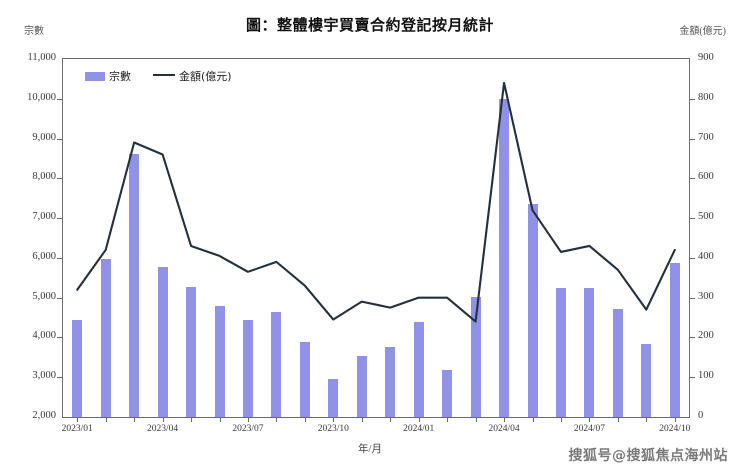 The height and width of the screenshot is (473, 740). Describe the element at coordinates (589, 429) in the screenshot. I see `x-tick-label-2024-07: 2024/07` at that location.